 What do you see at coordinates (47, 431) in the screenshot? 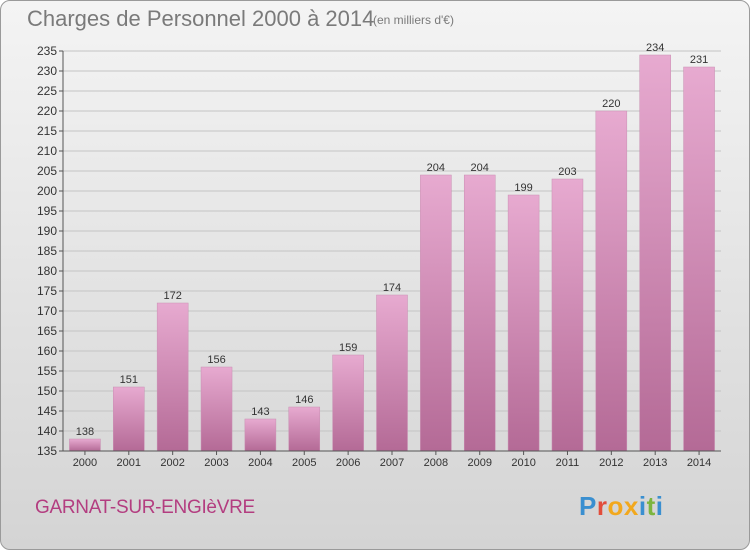
I see `y-tick-label: 140` at bounding box center [47, 431].